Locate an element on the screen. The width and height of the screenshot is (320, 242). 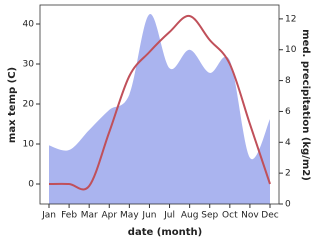
y-axis-label: max temp (C) is located at coordinates (12, 105).